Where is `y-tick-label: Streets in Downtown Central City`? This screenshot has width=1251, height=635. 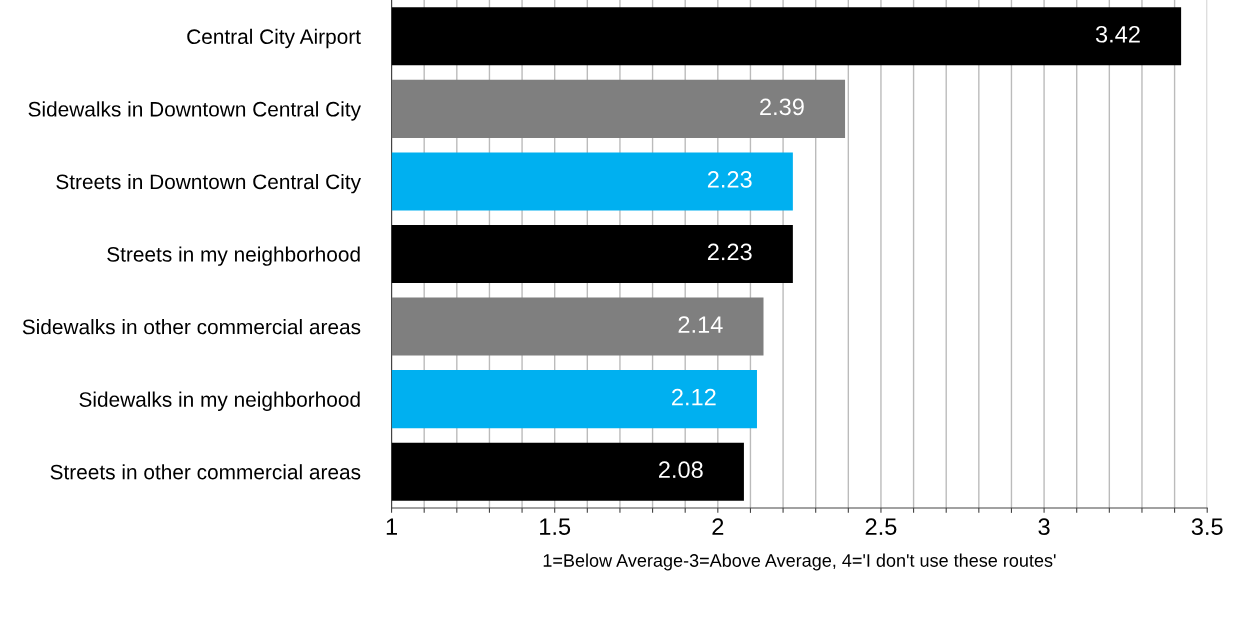
y-tick-label: Streets in Downtown Central City is located at coordinates (208, 183).